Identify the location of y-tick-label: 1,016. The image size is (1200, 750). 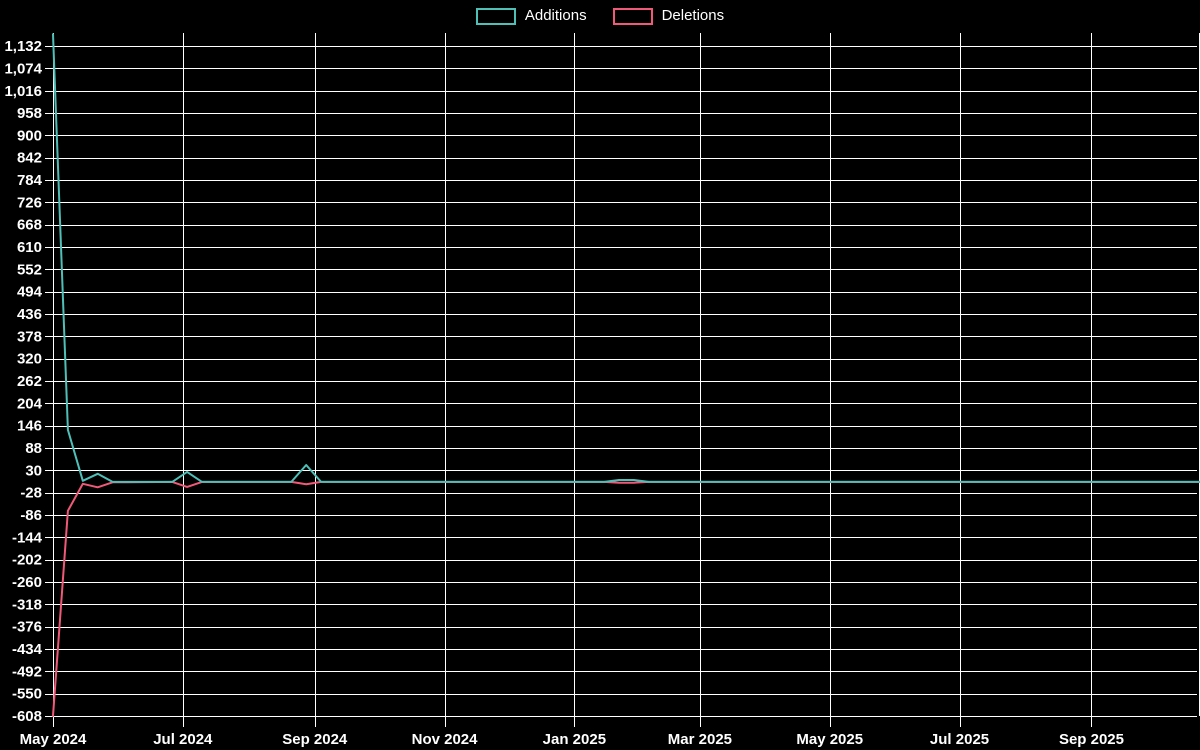
(23, 91).